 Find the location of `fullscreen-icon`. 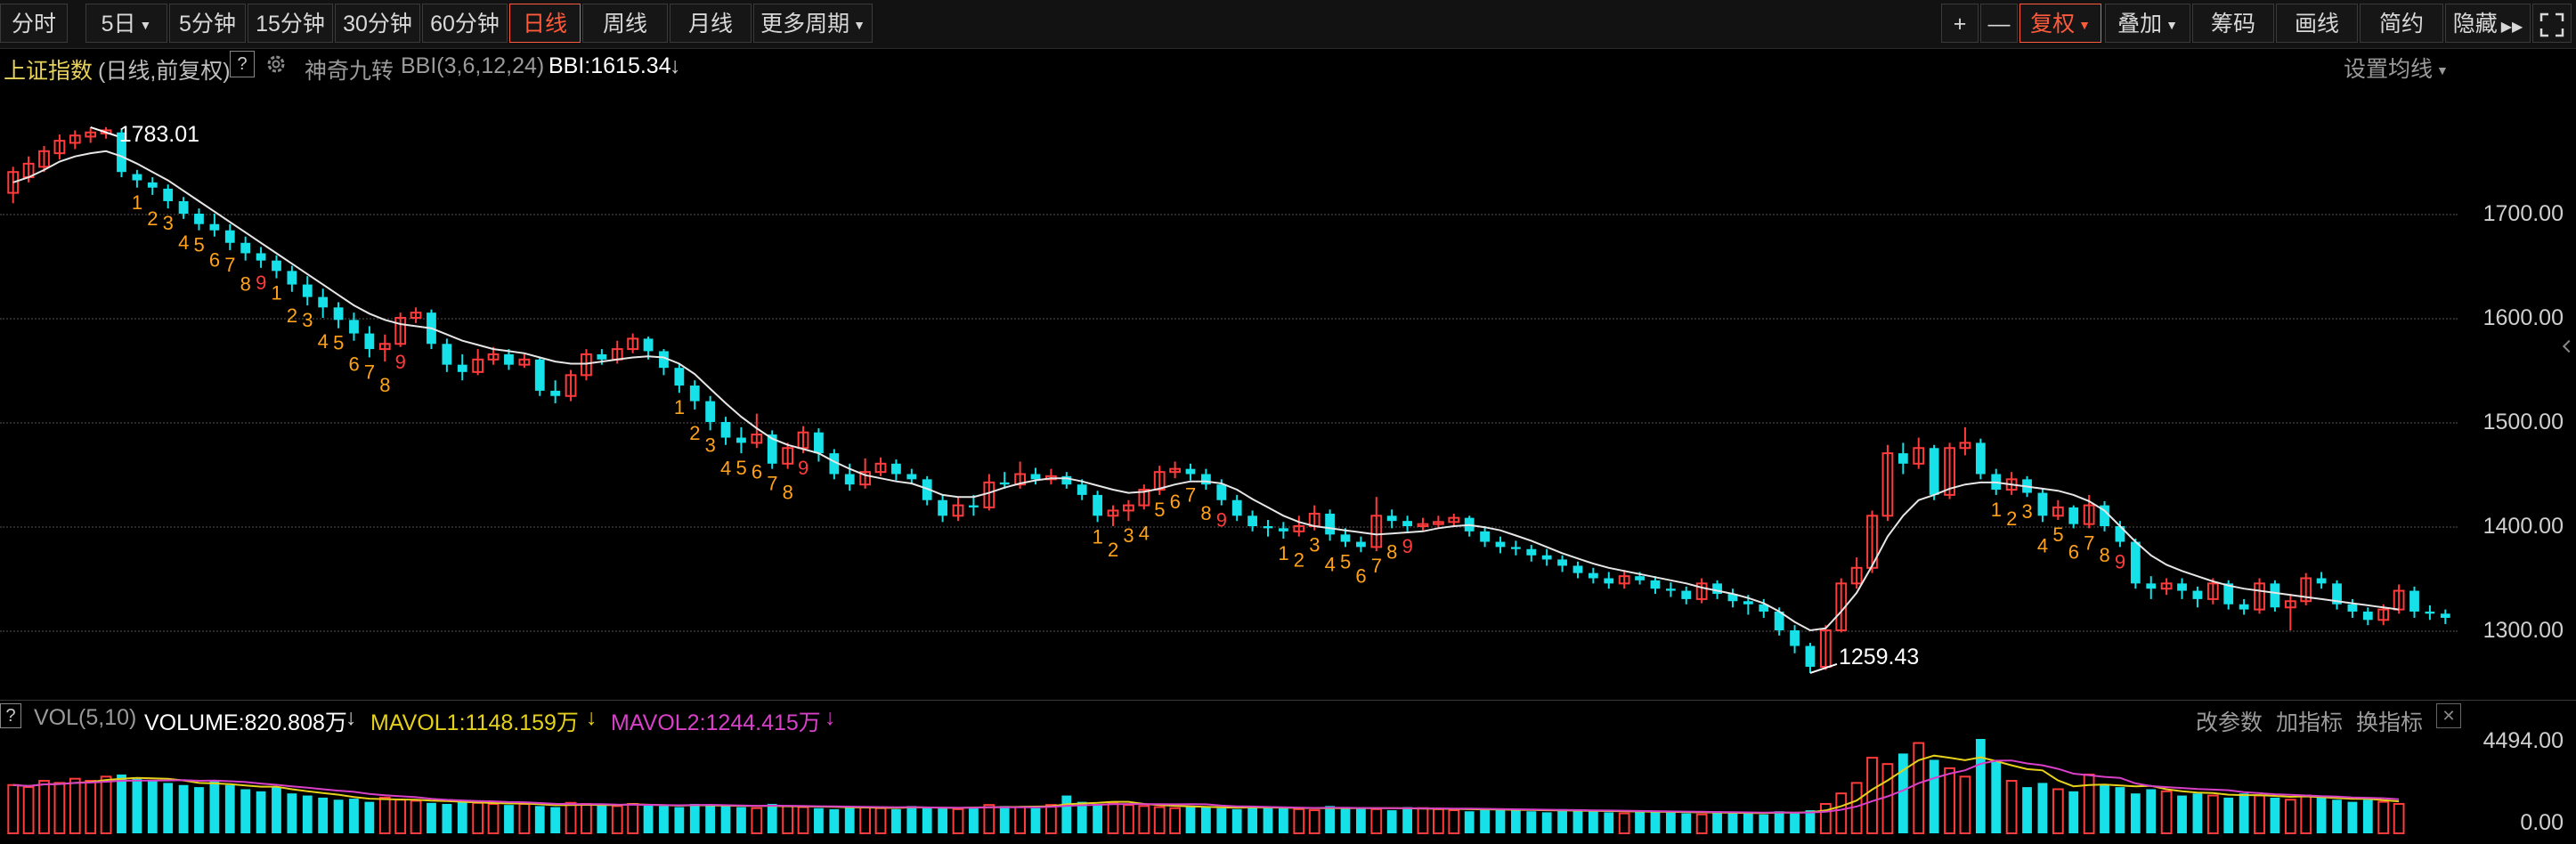

fullscreen-icon is located at coordinates (2551, 25).